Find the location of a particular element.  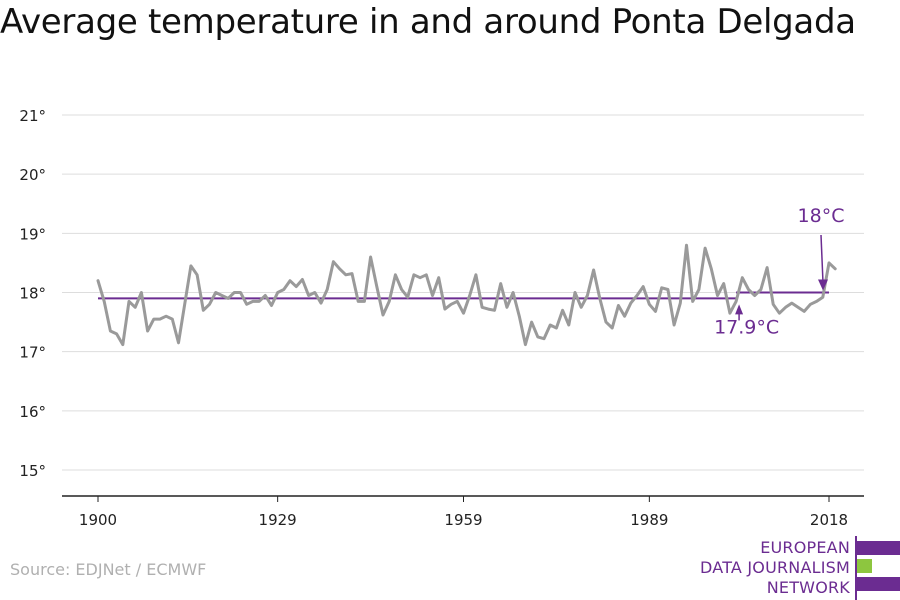

logo-bar-top is located at coordinates (878, 548).